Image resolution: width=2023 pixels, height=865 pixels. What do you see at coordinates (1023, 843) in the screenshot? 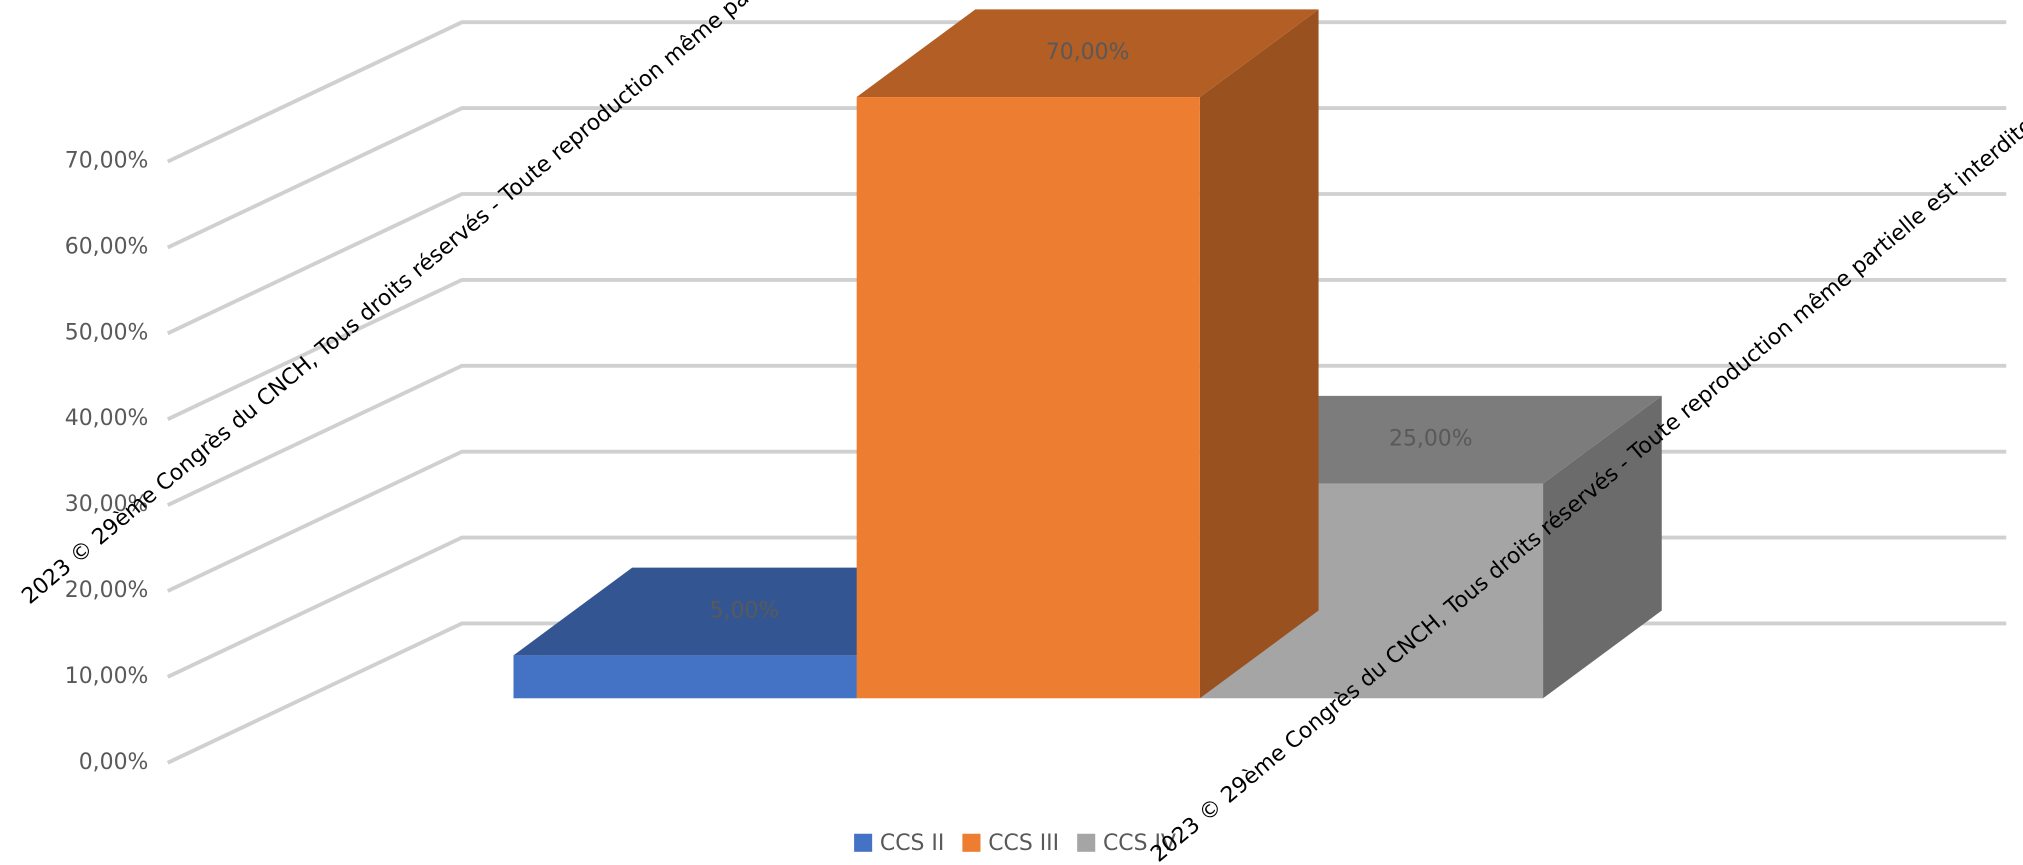
I see `legend-label: CCS III` at bounding box center [1023, 843].